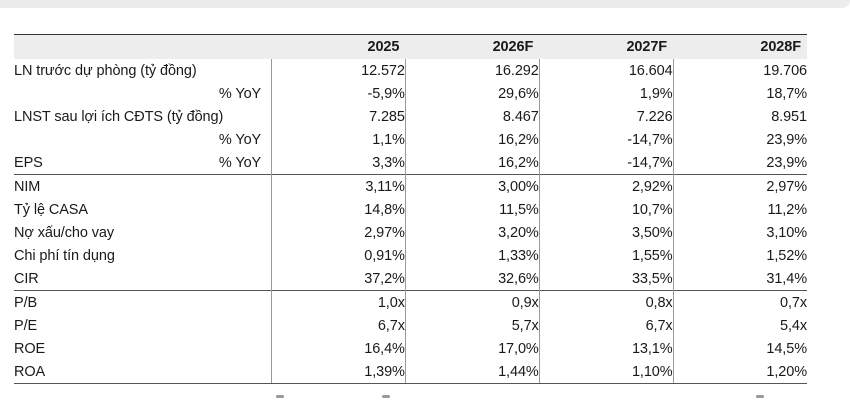 This screenshot has width=850, height=400. What do you see at coordinates (472, 70) in the screenshot?
I see `cell-2026f: 16.292` at bounding box center [472, 70].